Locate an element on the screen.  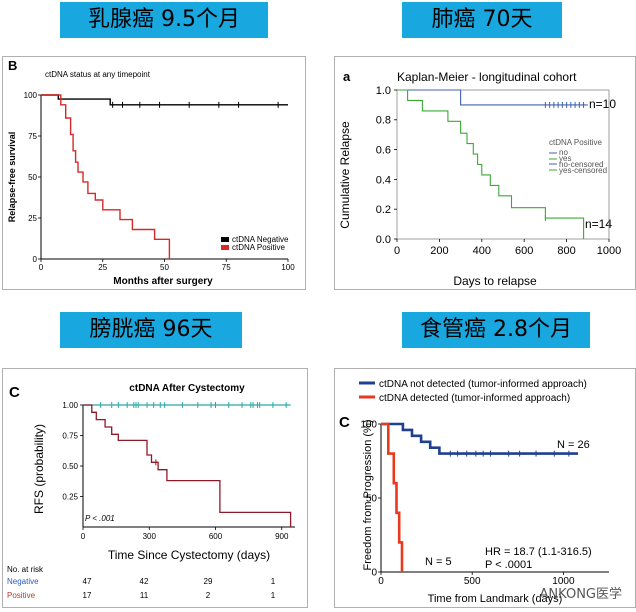
x-tick-label: 900 is located at coordinates (282, 536).